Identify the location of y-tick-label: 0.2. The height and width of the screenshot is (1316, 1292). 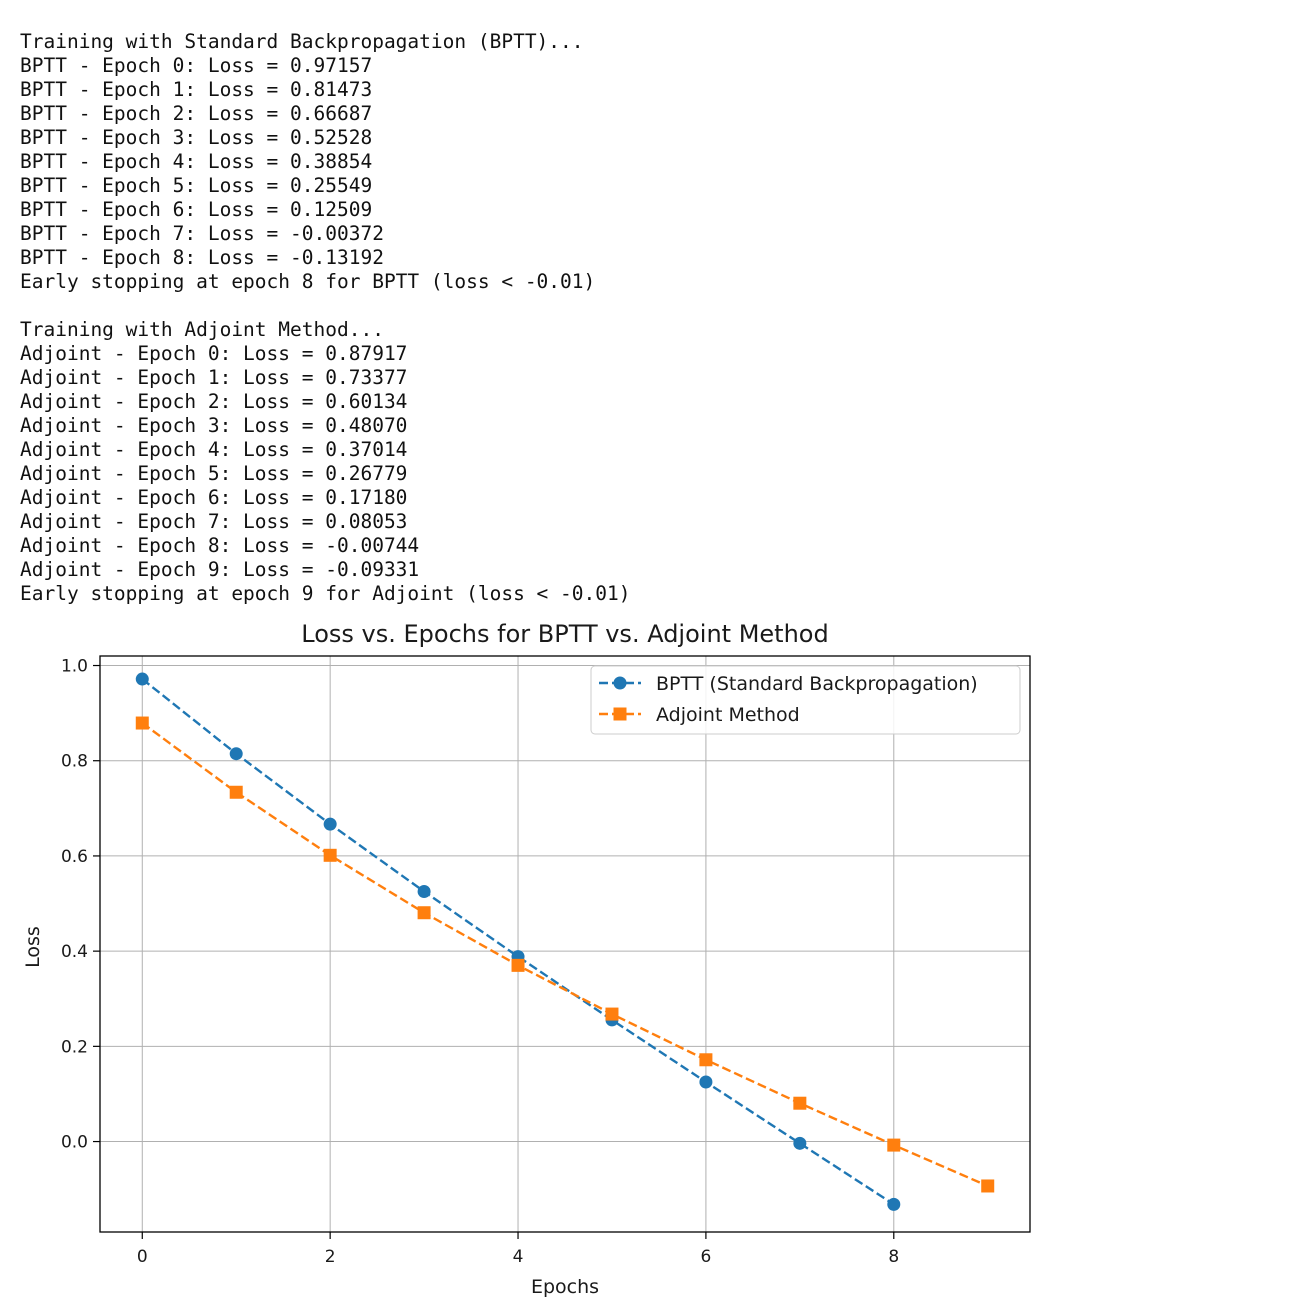
(74, 1047).